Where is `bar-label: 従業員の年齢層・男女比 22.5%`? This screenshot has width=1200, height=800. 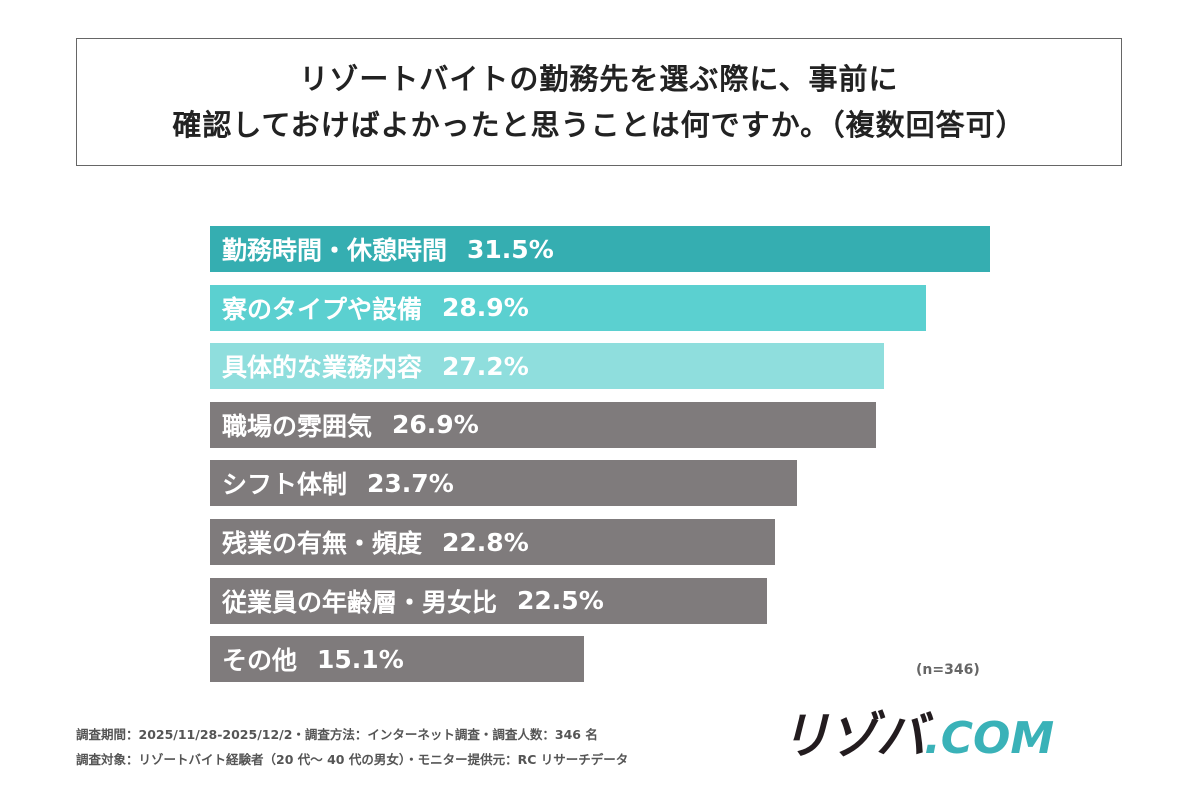
bar-label: 従業員の年齢層・男女比 22.5% is located at coordinates (413, 601).